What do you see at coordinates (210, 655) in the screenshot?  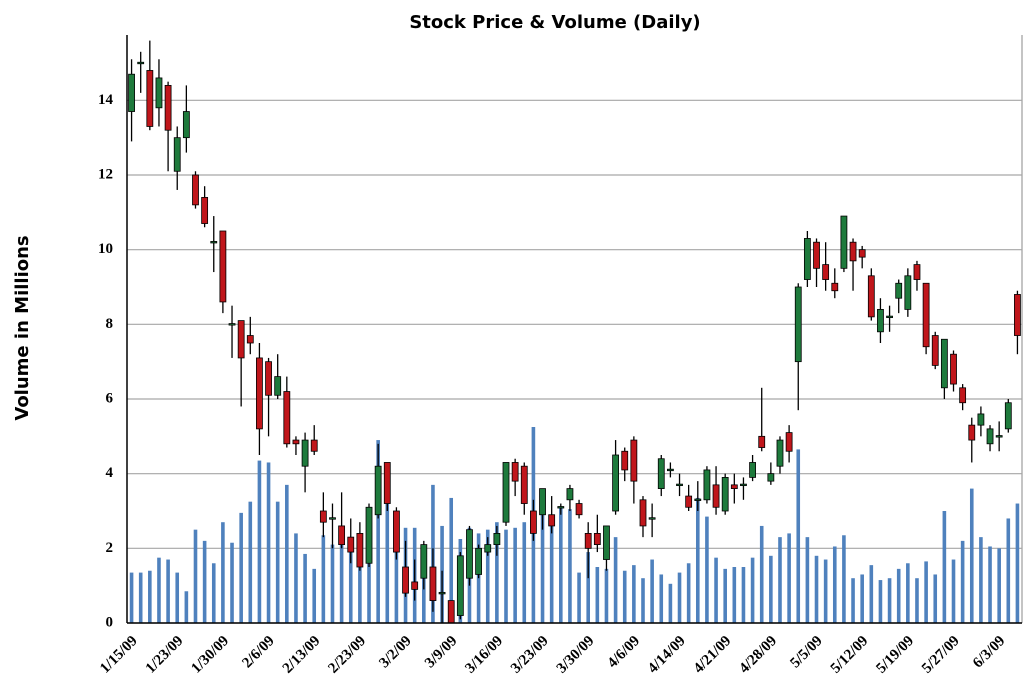 I see `x-tick-label: 1/30/09` at bounding box center [210, 655].